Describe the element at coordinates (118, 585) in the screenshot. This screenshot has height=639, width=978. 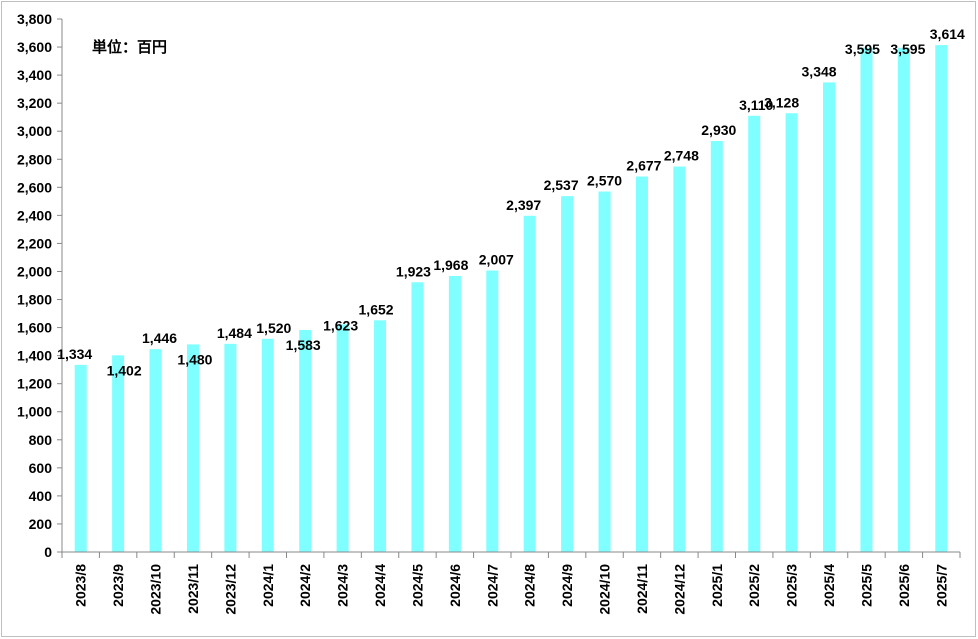
I see `x-tick-label: 2023/9` at that location.